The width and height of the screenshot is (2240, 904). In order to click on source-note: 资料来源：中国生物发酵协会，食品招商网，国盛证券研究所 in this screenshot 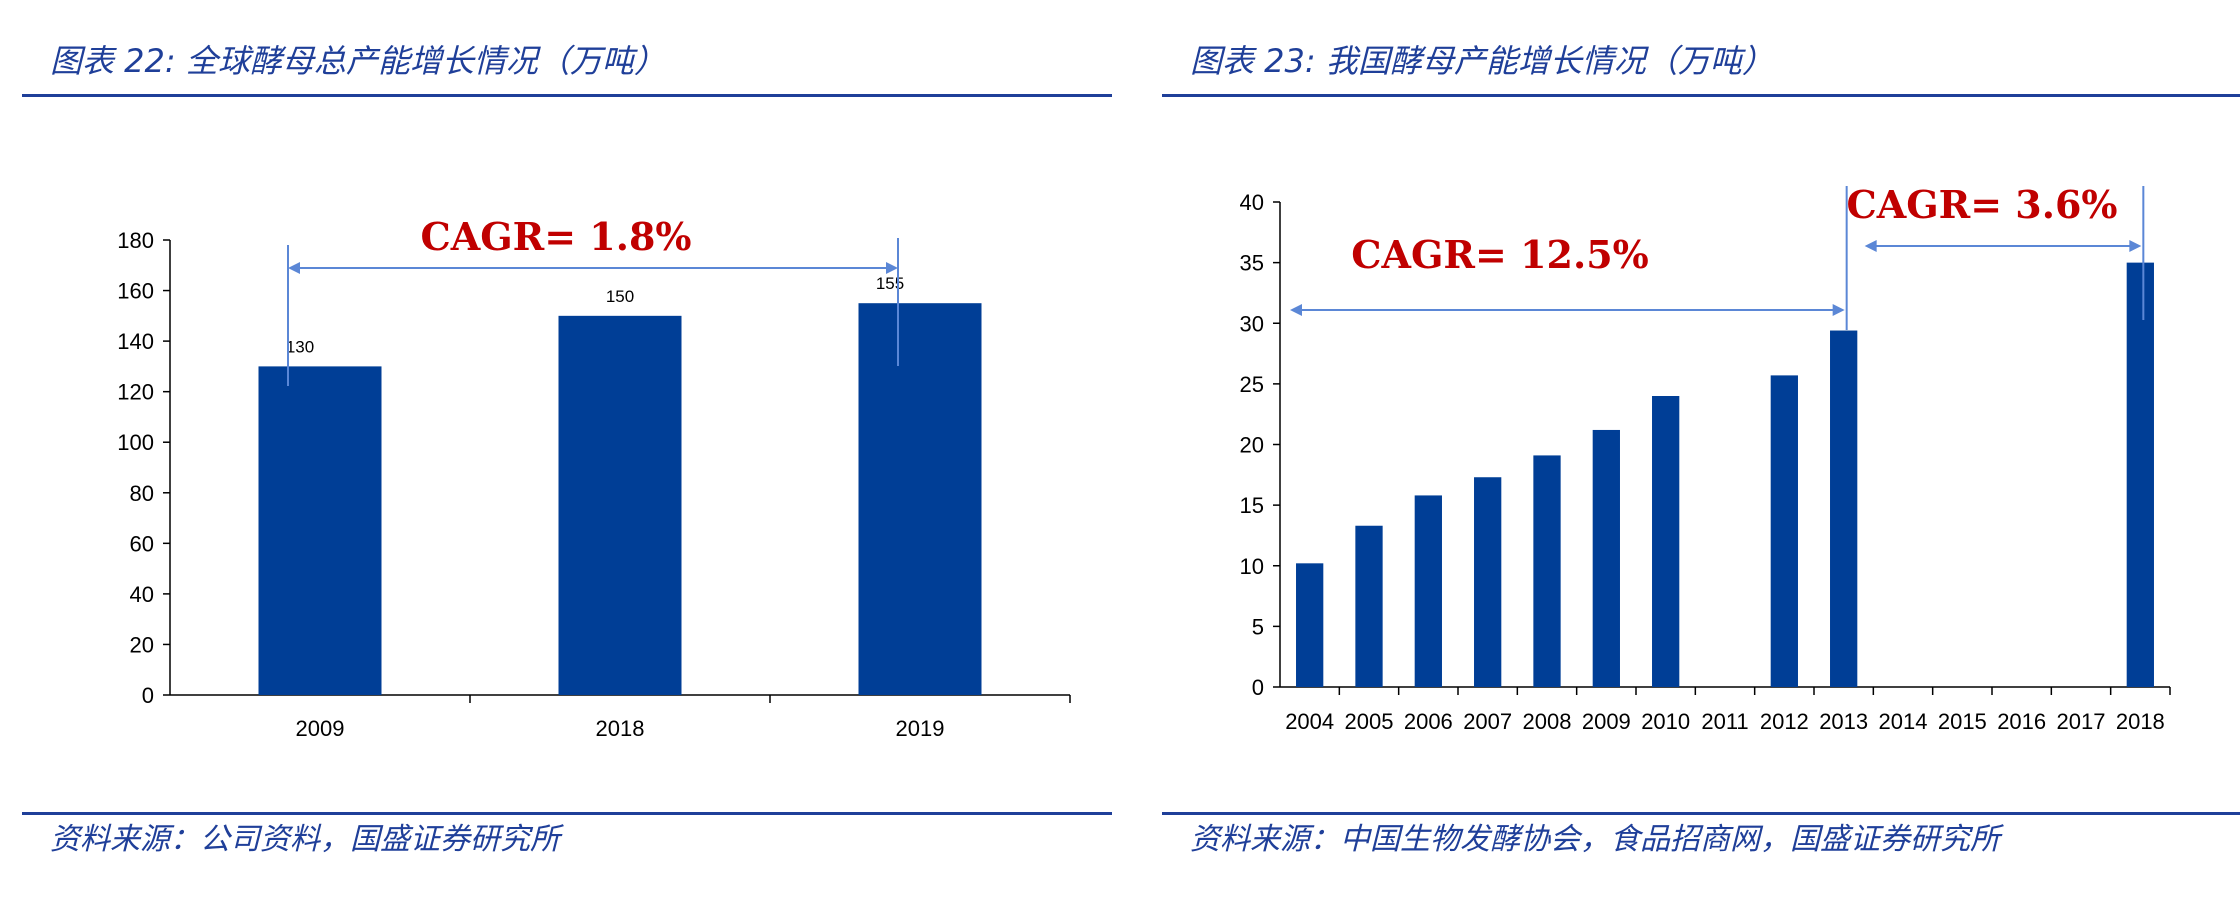, I will do `click(1595, 839)`.